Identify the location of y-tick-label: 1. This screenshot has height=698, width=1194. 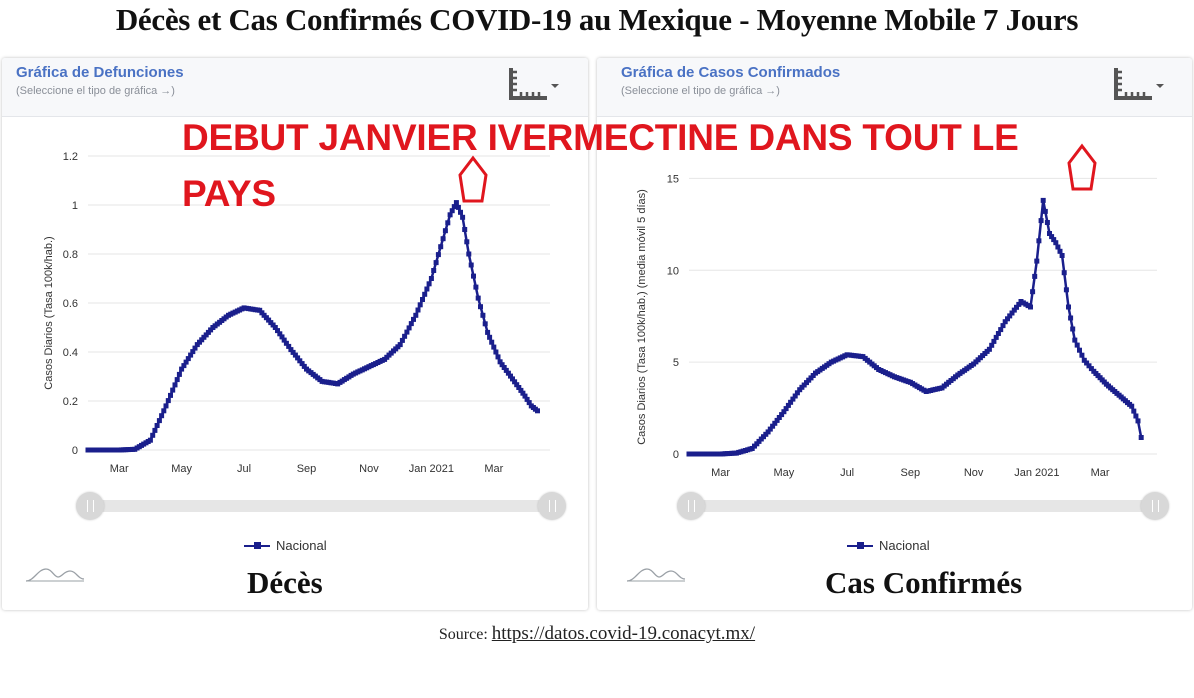
(75, 206).